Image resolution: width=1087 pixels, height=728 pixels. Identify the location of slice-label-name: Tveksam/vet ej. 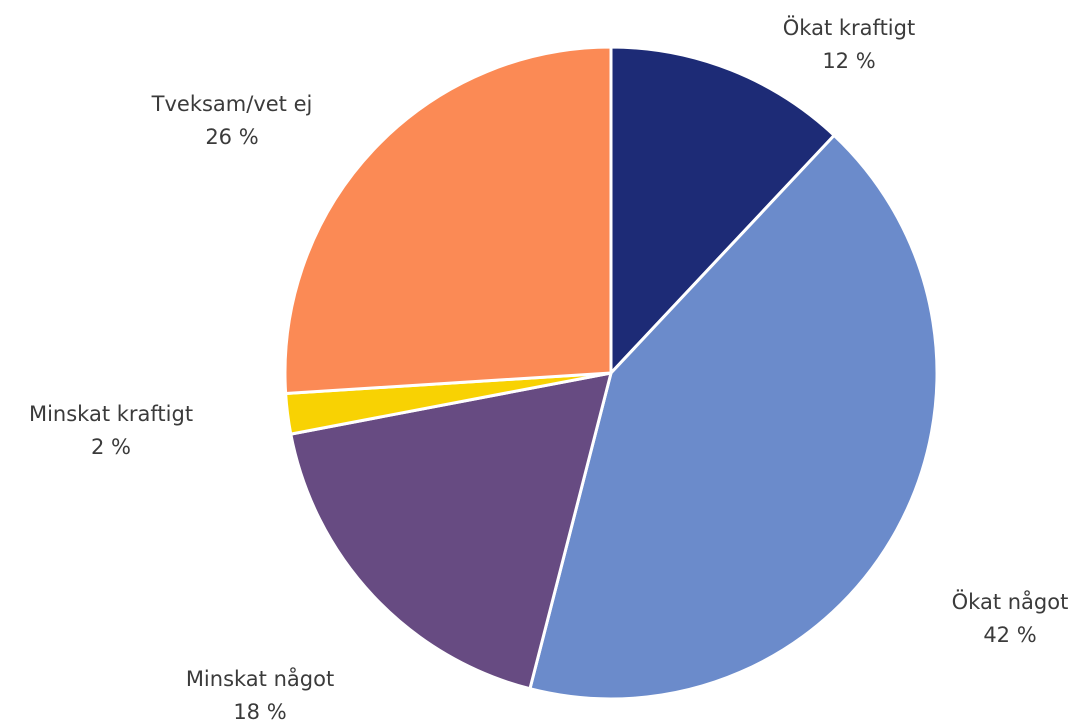
(232, 104).